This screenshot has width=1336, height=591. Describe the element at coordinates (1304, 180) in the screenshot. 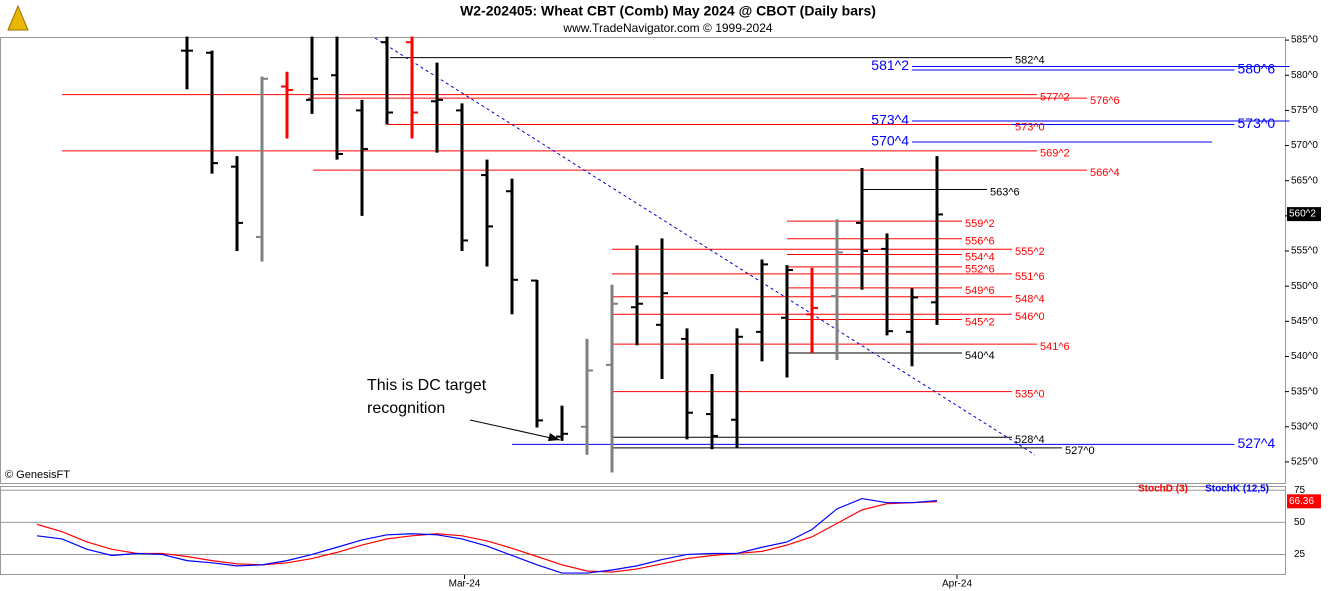

I see `y-tick-label: 565^0` at that location.